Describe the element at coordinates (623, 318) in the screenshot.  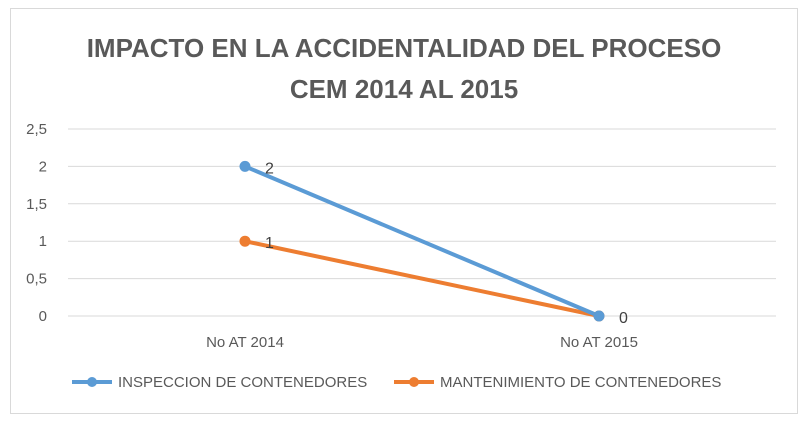
I see `data-label-0-1: 0` at that location.